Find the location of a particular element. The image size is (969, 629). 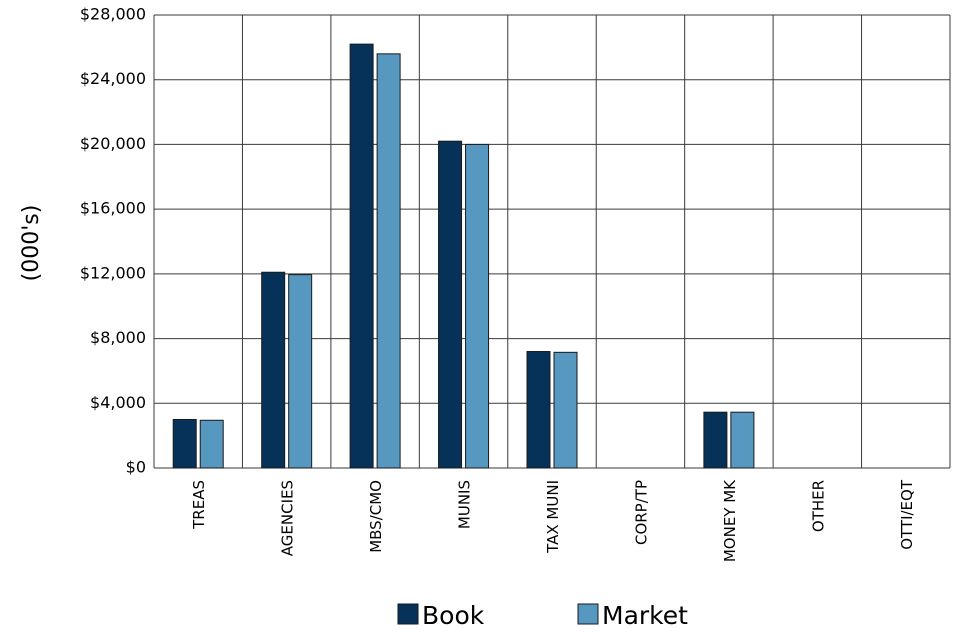

x-tick-label: AGENCIES is located at coordinates (288, 518).